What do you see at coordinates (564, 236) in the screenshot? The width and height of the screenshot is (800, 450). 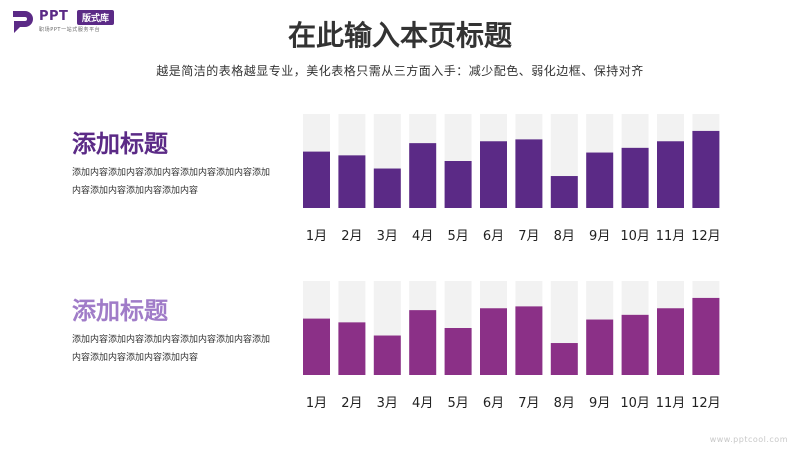 I see `chart1-x-tick-label: 8月` at bounding box center [564, 236].